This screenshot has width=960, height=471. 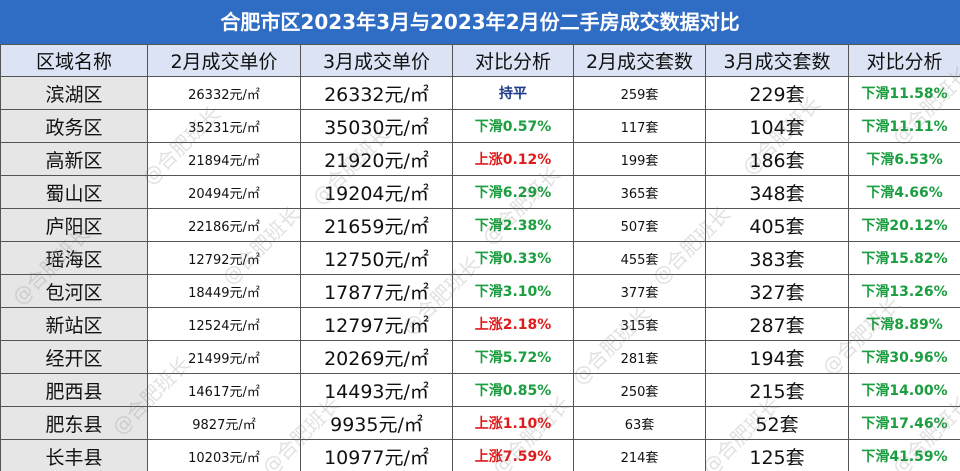 I want to click on table-cell: 315套, so click(x=639, y=324).